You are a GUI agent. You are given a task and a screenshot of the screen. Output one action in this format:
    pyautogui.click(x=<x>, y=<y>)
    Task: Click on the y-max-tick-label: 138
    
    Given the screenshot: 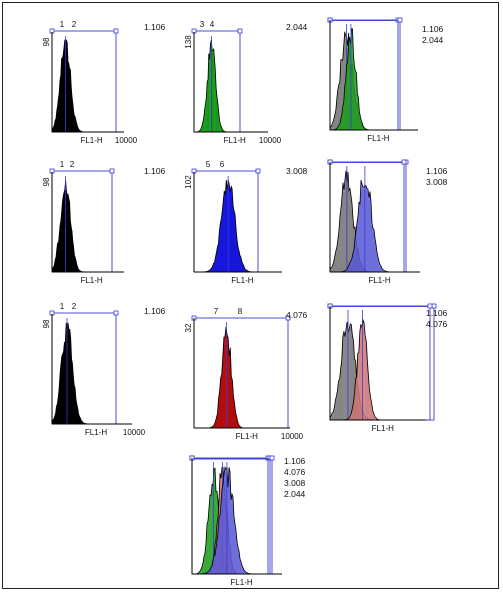 What is the action you would take?
    pyautogui.click(x=188, y=42)
    